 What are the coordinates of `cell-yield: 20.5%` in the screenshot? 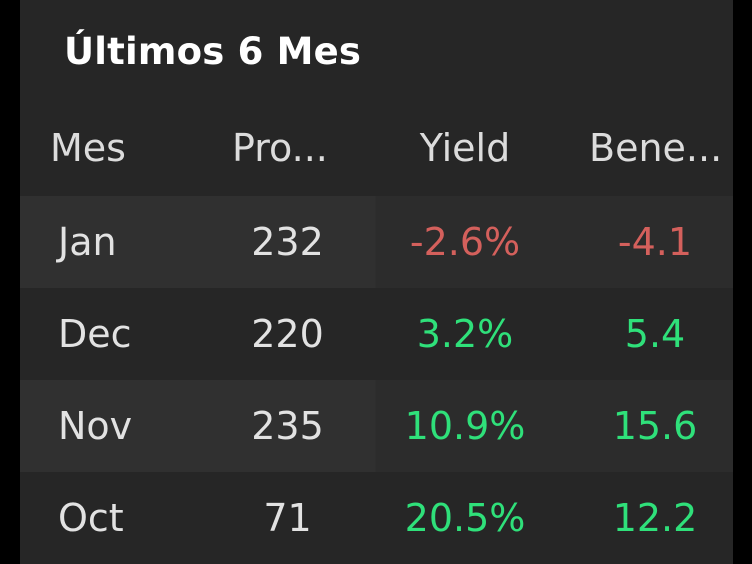 It's located at (465, 518).